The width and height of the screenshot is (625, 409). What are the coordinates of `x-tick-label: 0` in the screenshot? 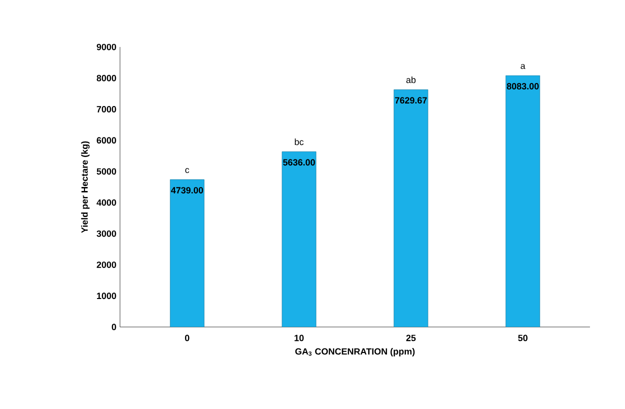 It's located at (187, 338).